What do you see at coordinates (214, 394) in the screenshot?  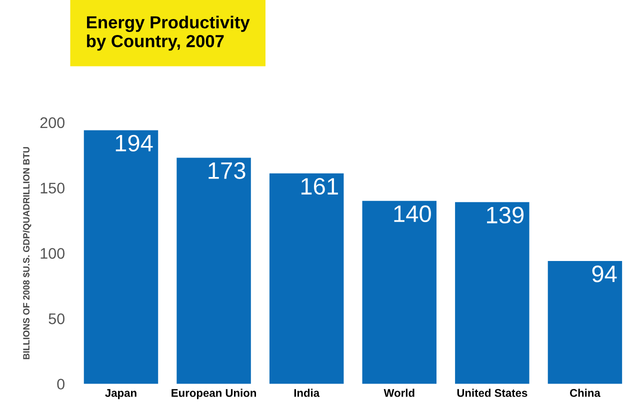 I see `x-tick-label: European Union` at bounding box center [214, 394].